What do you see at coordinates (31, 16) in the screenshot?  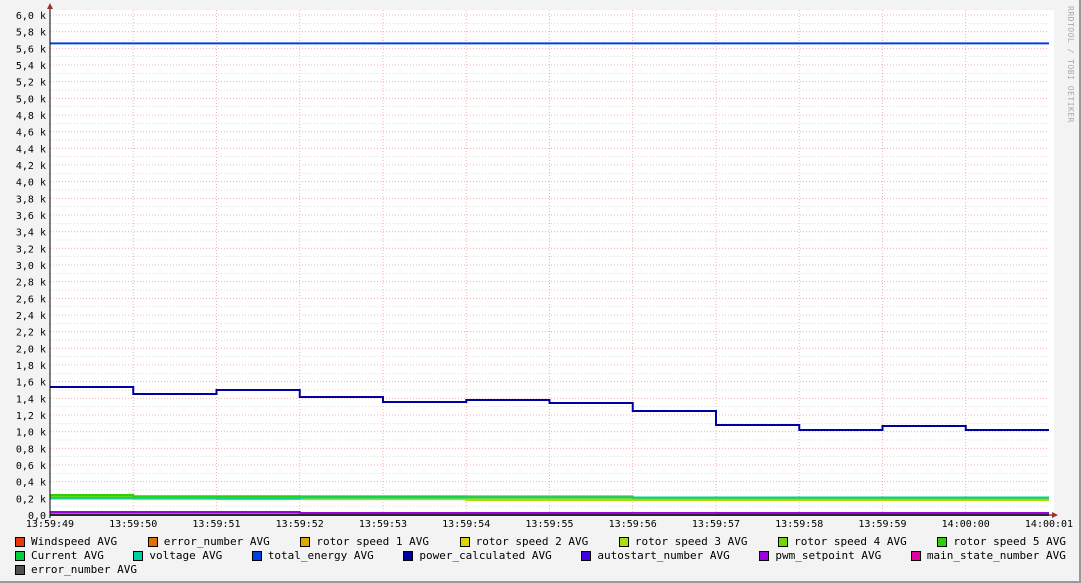 I see `y-tick-label: 6,0 k` at bounding box center [31, 16].